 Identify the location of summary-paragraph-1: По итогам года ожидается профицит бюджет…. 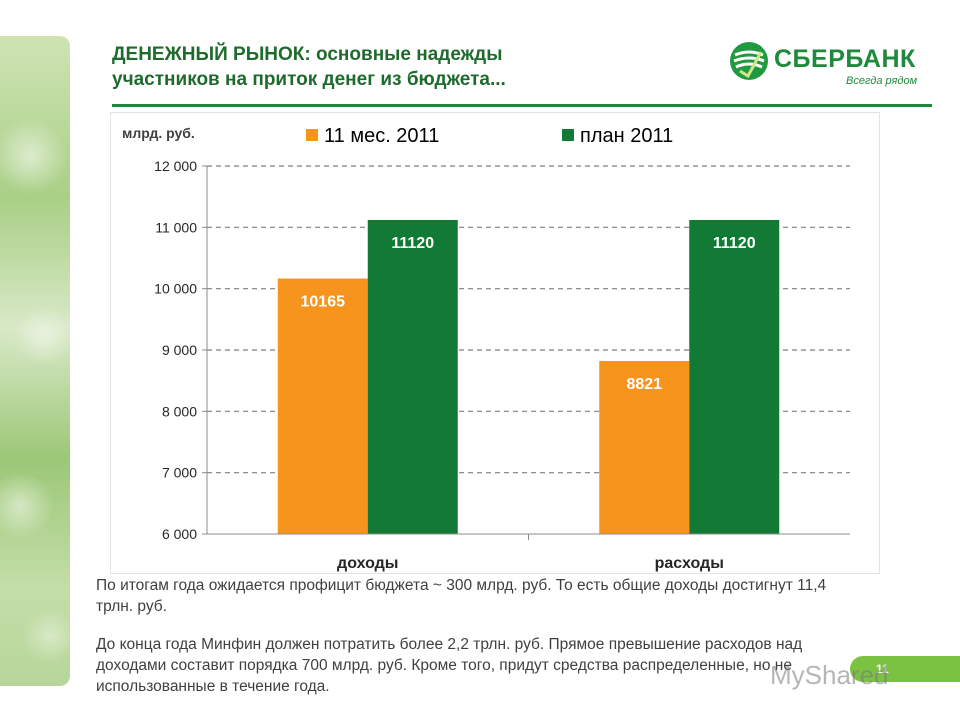
(461, 596).